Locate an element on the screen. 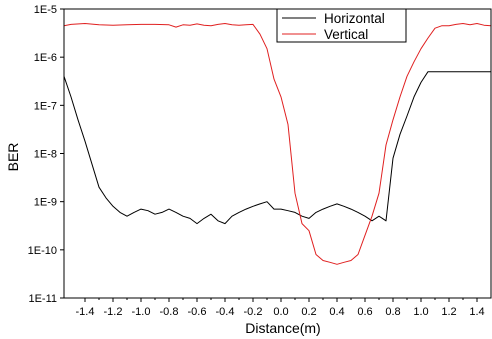 This screenshot has height=339, width=492. legend-box is located at coordinates (341, 25).